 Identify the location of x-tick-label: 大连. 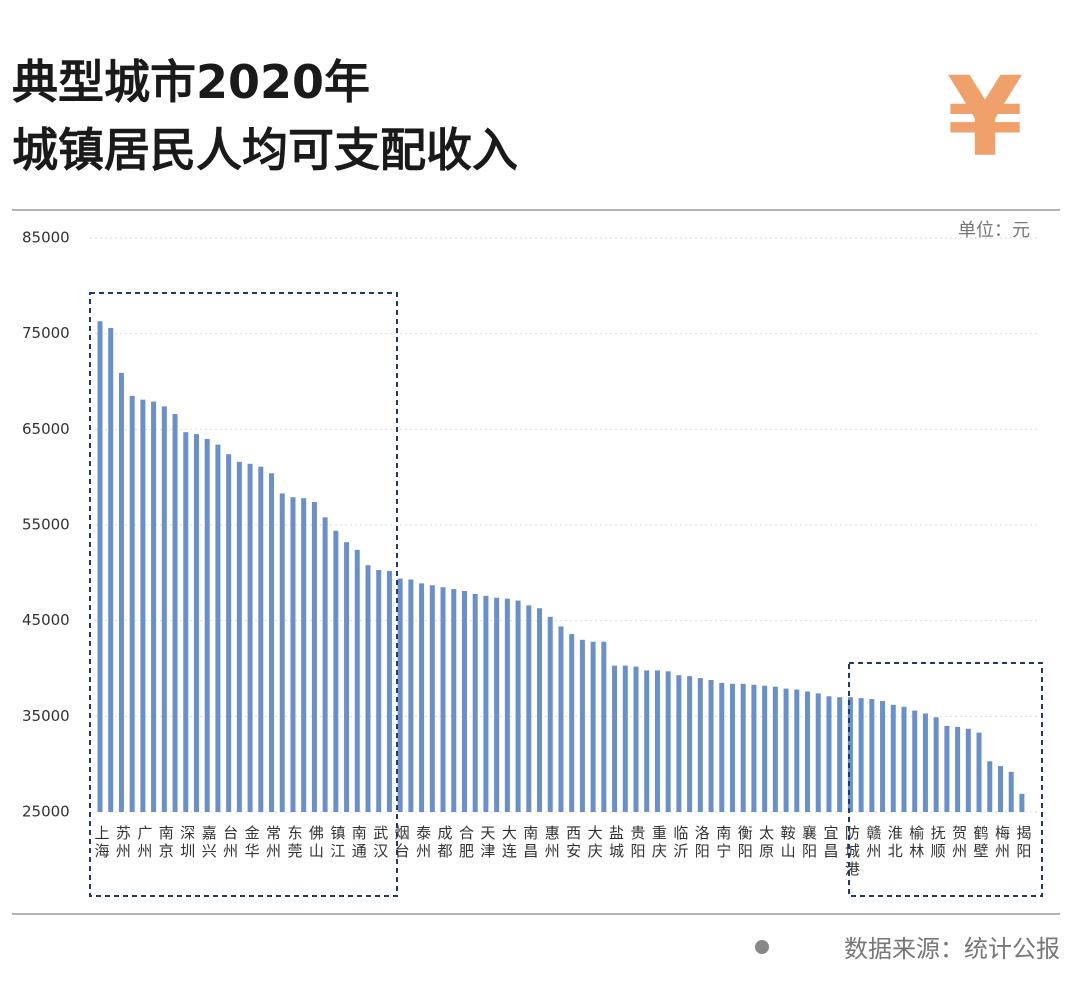
(509, 842).